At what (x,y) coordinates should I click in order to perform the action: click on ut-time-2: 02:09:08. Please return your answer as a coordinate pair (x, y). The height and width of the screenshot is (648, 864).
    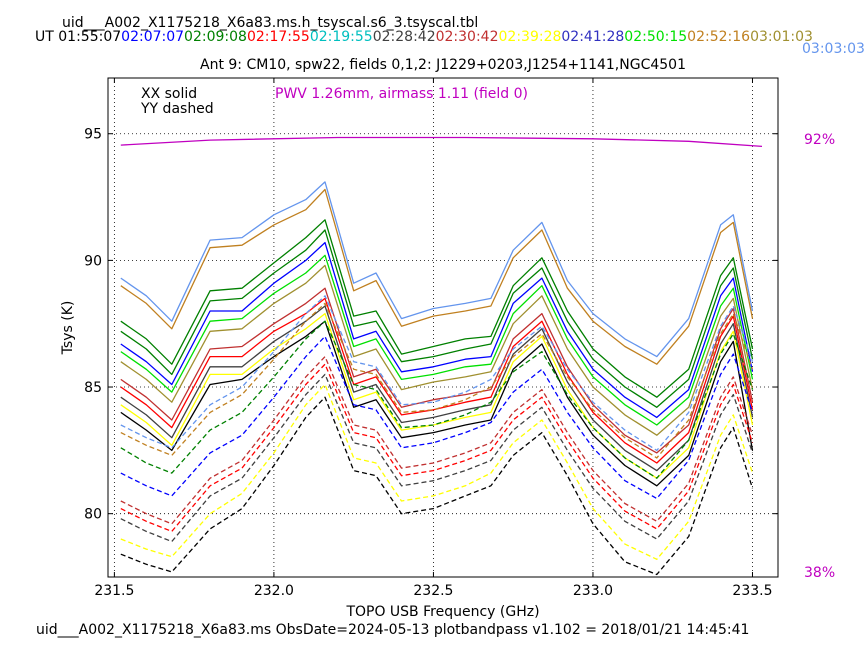
    Looking at the image, I should click on (215, 37).